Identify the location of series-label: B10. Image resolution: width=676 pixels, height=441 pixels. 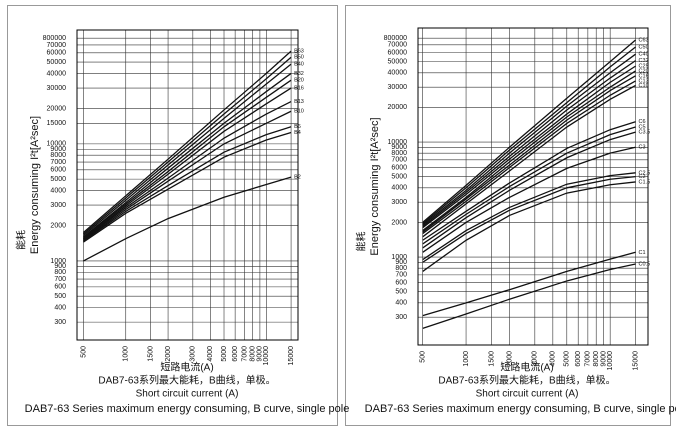
(299, 112).